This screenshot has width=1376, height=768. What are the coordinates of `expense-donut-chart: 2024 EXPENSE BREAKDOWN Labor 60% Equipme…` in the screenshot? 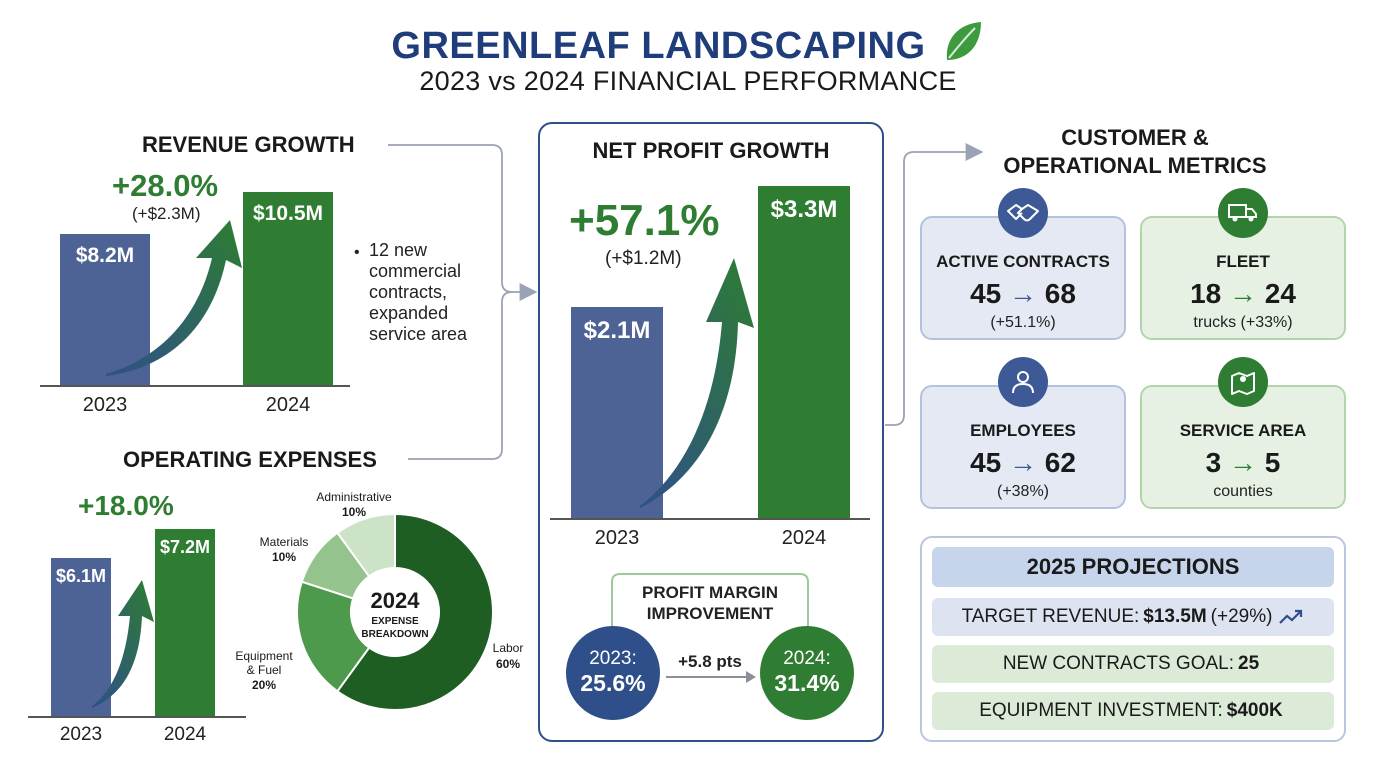 It's located at (379, 600).